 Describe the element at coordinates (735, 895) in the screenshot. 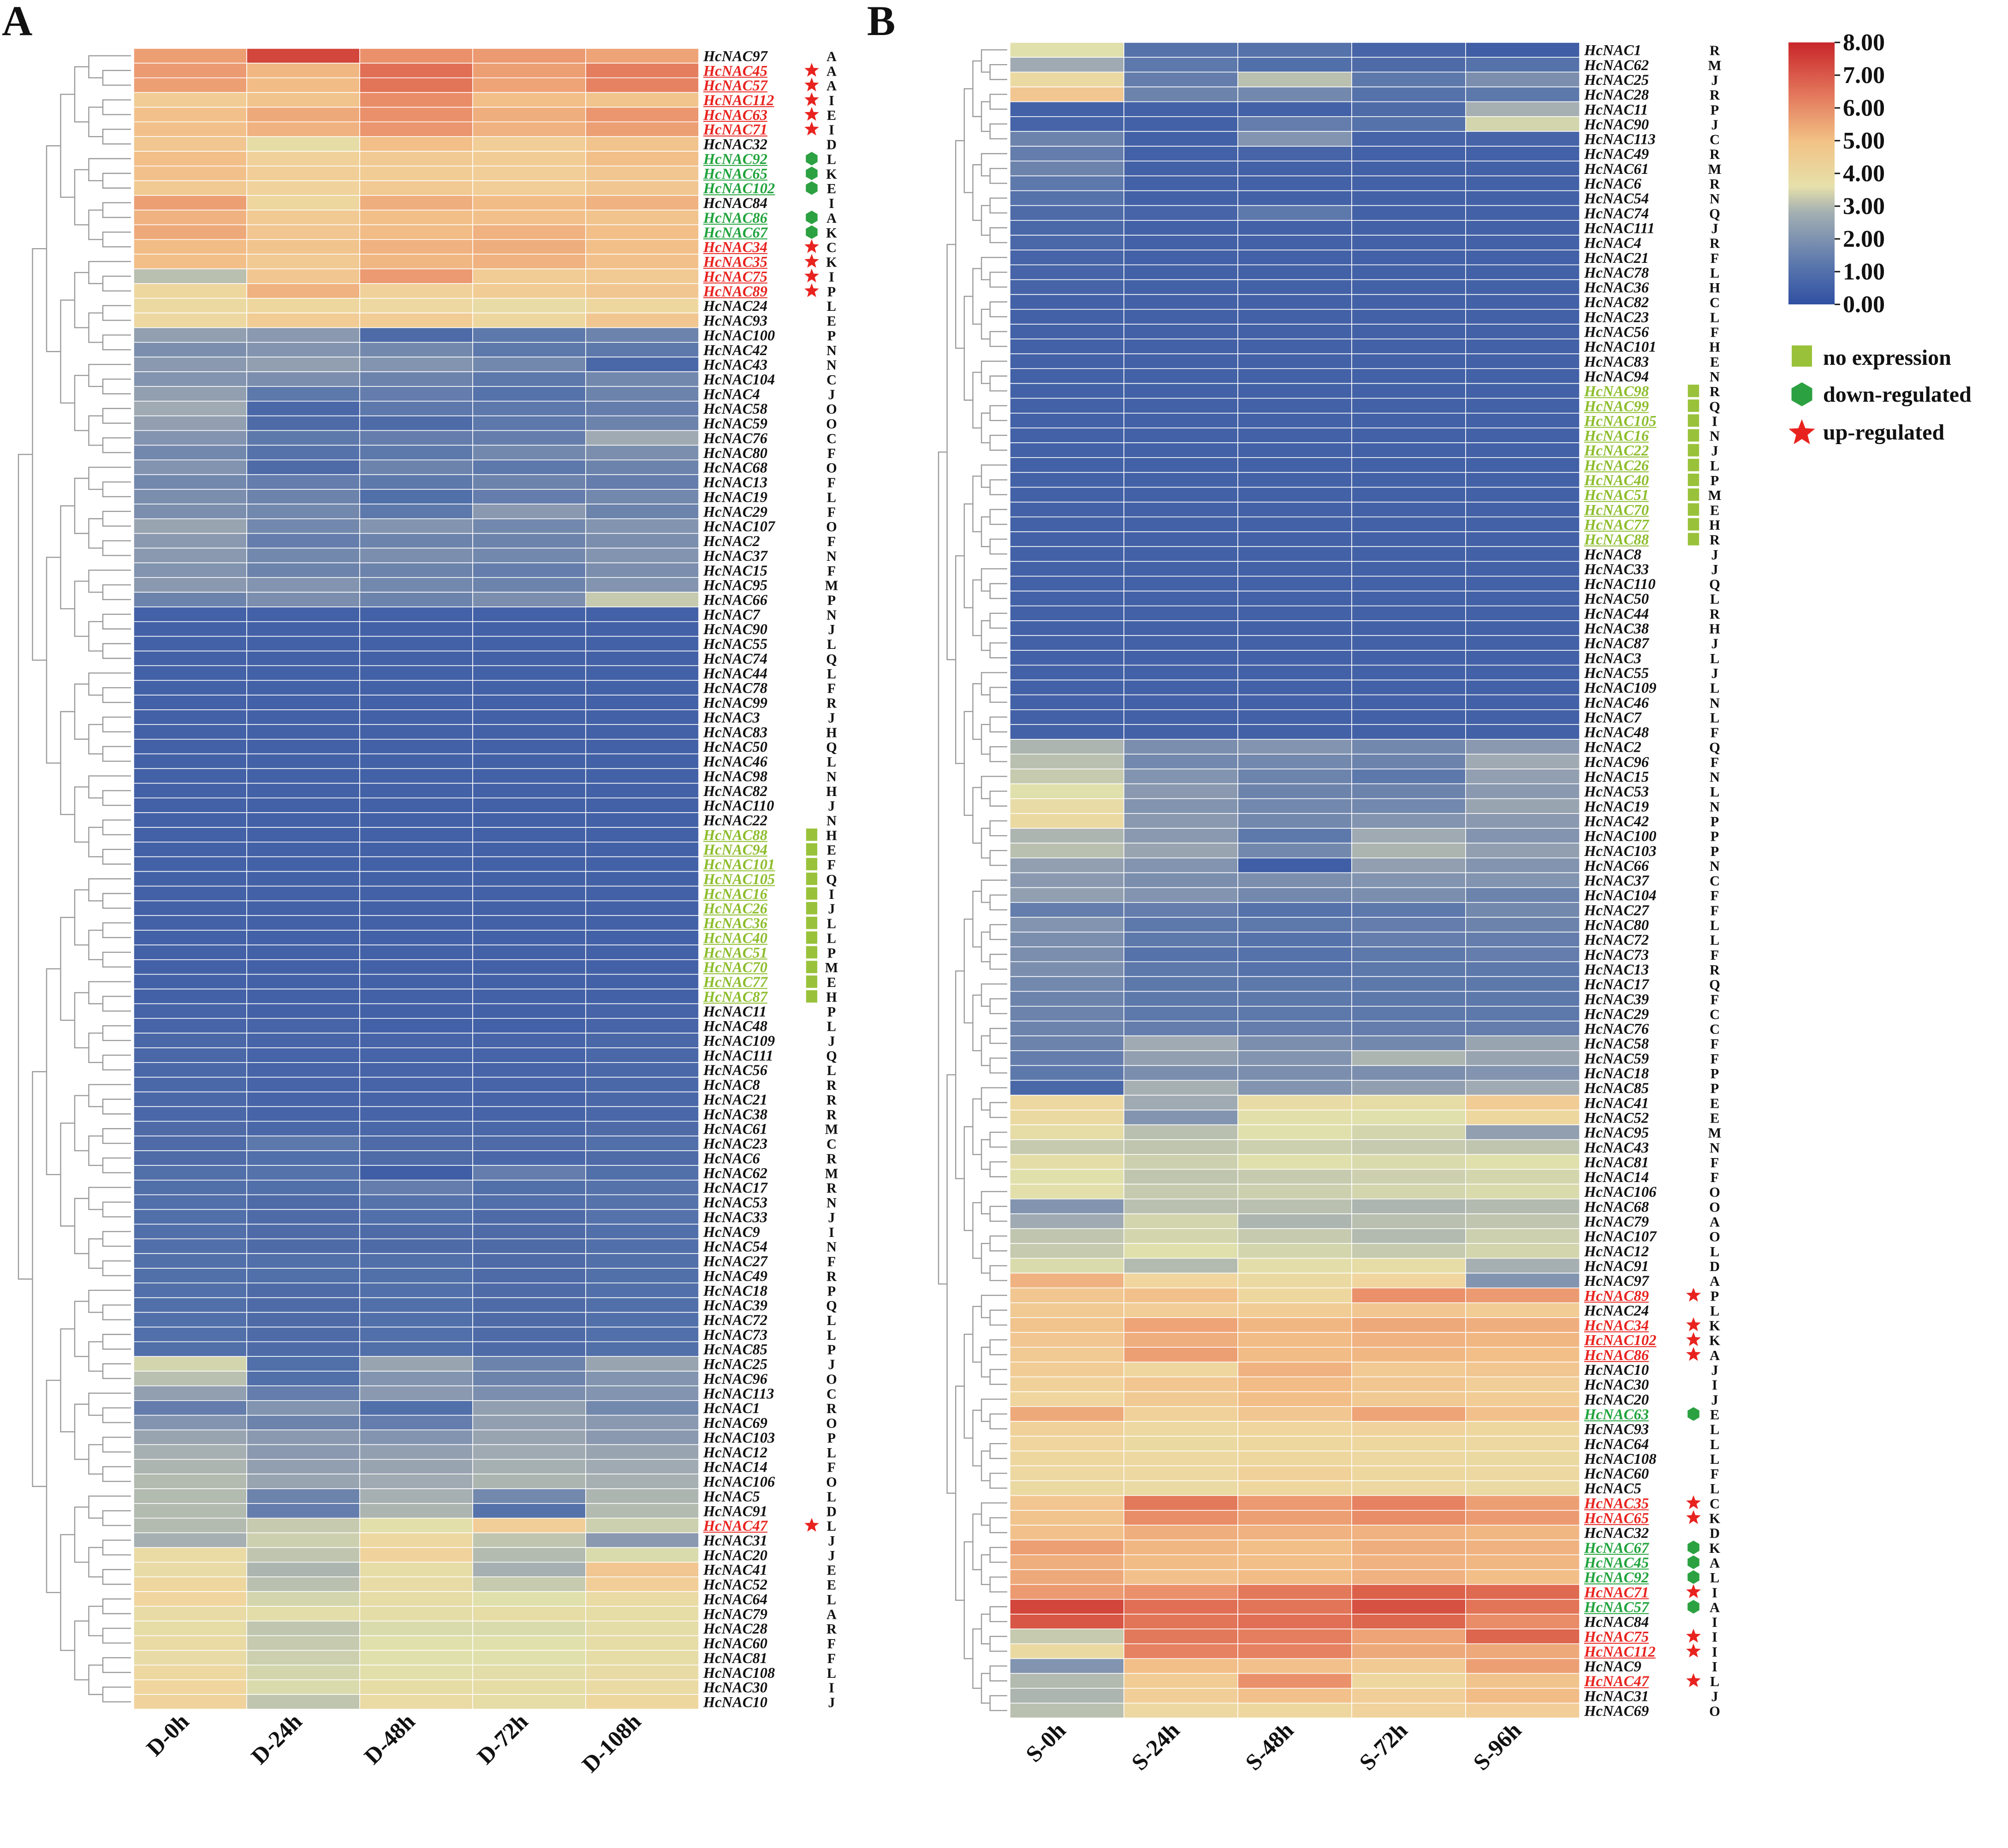

I see `gene-label: HcNAC16` at that location.